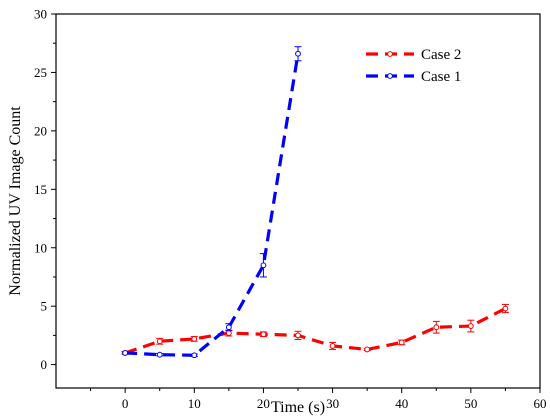  What do you see at coordinates (44, 306) in the screenshot?
I see `y-tick-label: 5` at bounding box center [44, 306].